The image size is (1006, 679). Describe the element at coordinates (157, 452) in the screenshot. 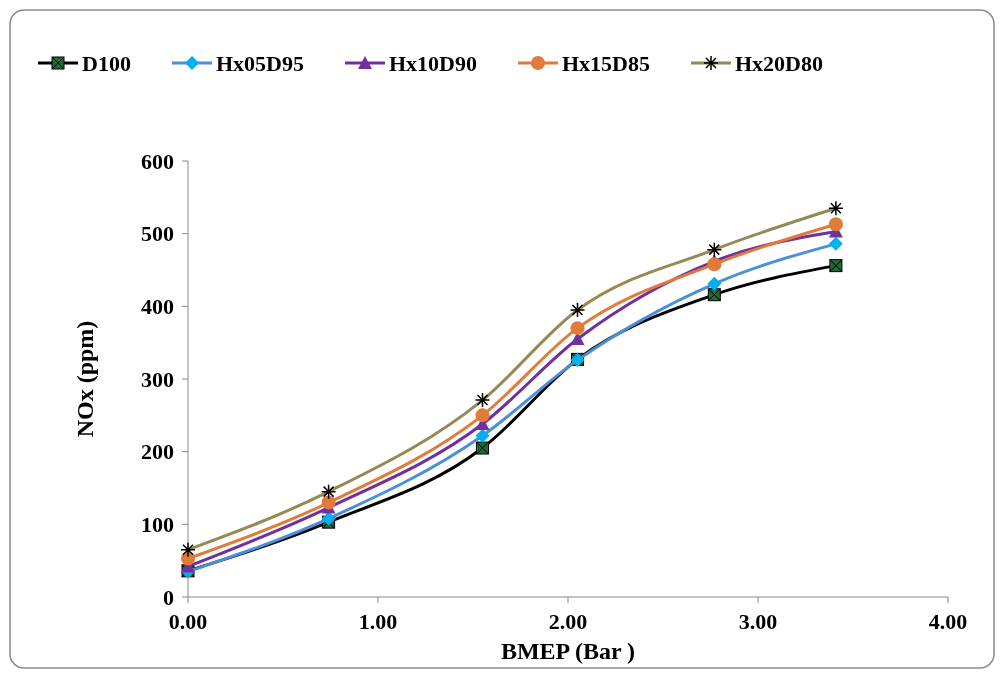

I see `y-tick-label: 200` at that location.